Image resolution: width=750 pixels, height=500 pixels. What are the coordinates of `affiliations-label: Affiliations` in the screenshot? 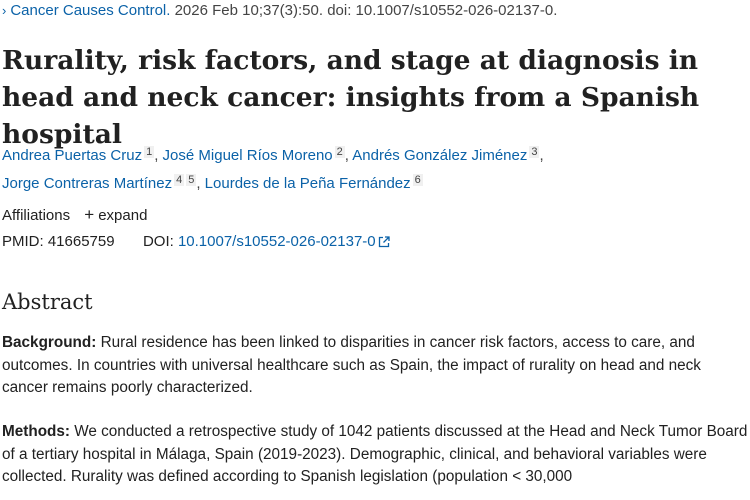 It's located at (36, 215).